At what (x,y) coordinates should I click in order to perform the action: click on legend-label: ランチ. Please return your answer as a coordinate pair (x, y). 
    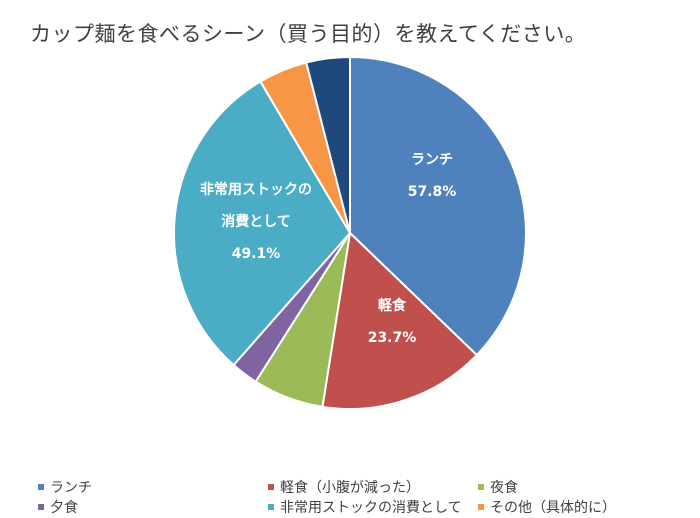
    Looking at the image, I should click on (71, 488).